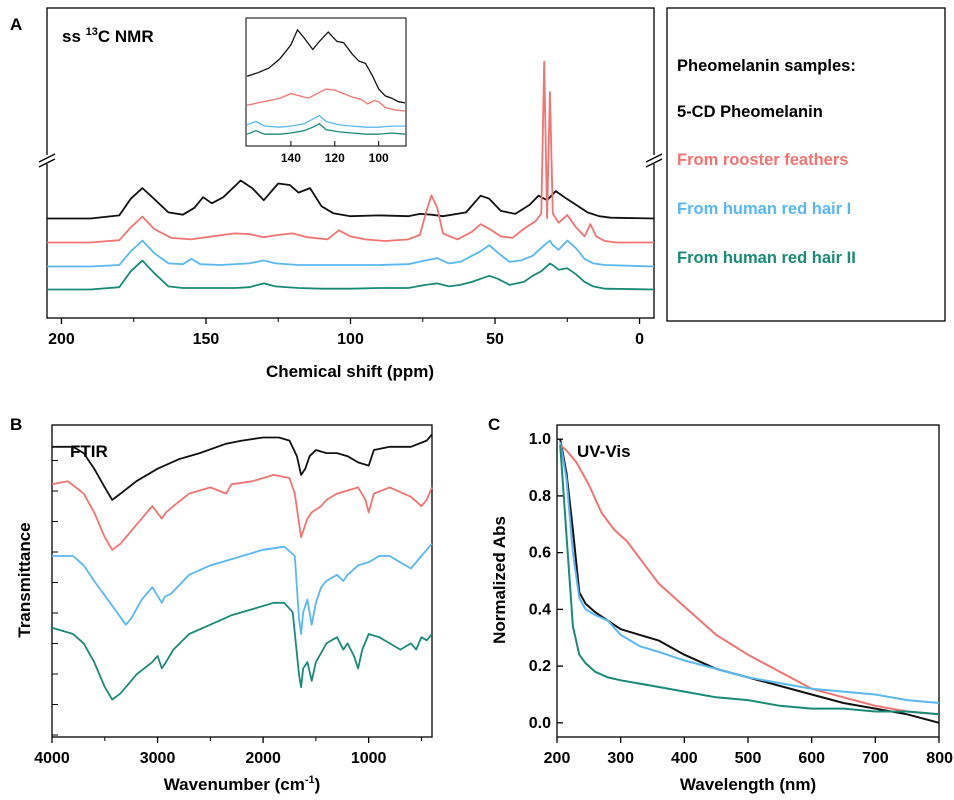 Image resolution: width=954 pixels, height=800 pixels. I want to click on ftir-line-5-cd-pheomelanin, so click(242, 467).